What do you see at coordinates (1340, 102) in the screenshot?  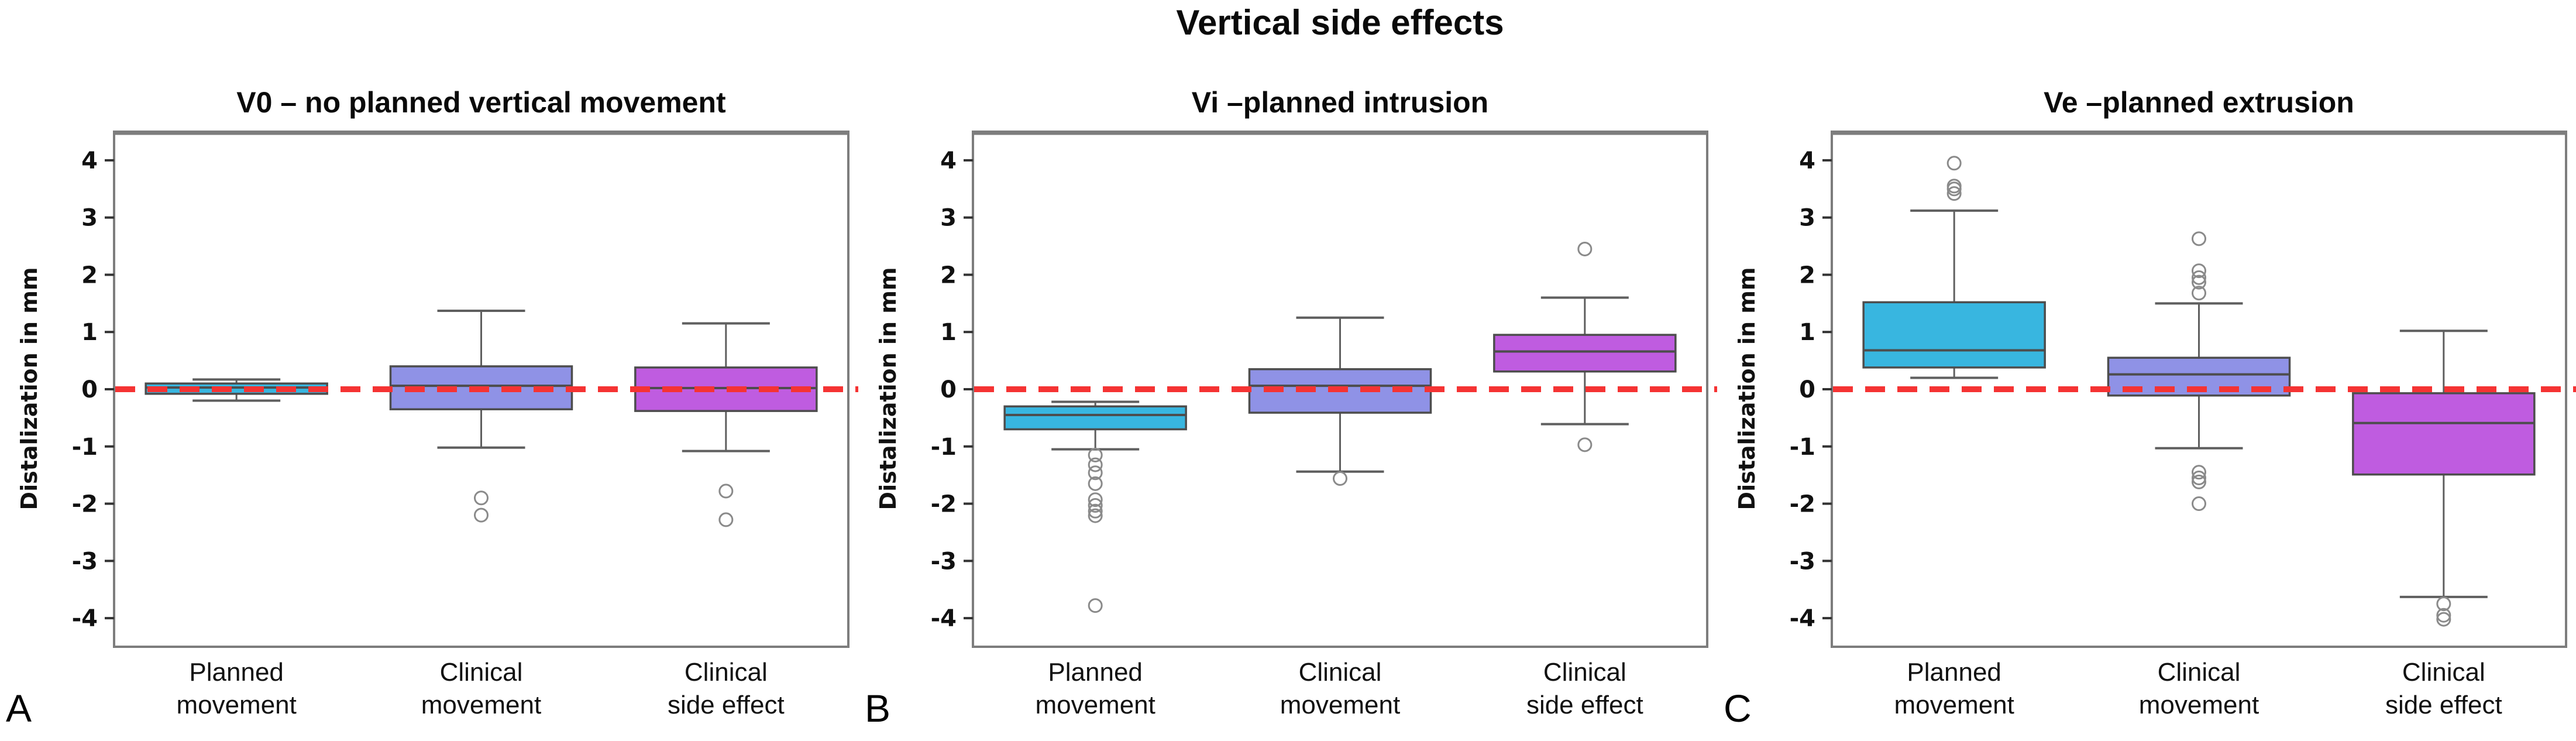 I see `panel-b-title: Vi –planned intrusion` at bounding box center [1340, 102].